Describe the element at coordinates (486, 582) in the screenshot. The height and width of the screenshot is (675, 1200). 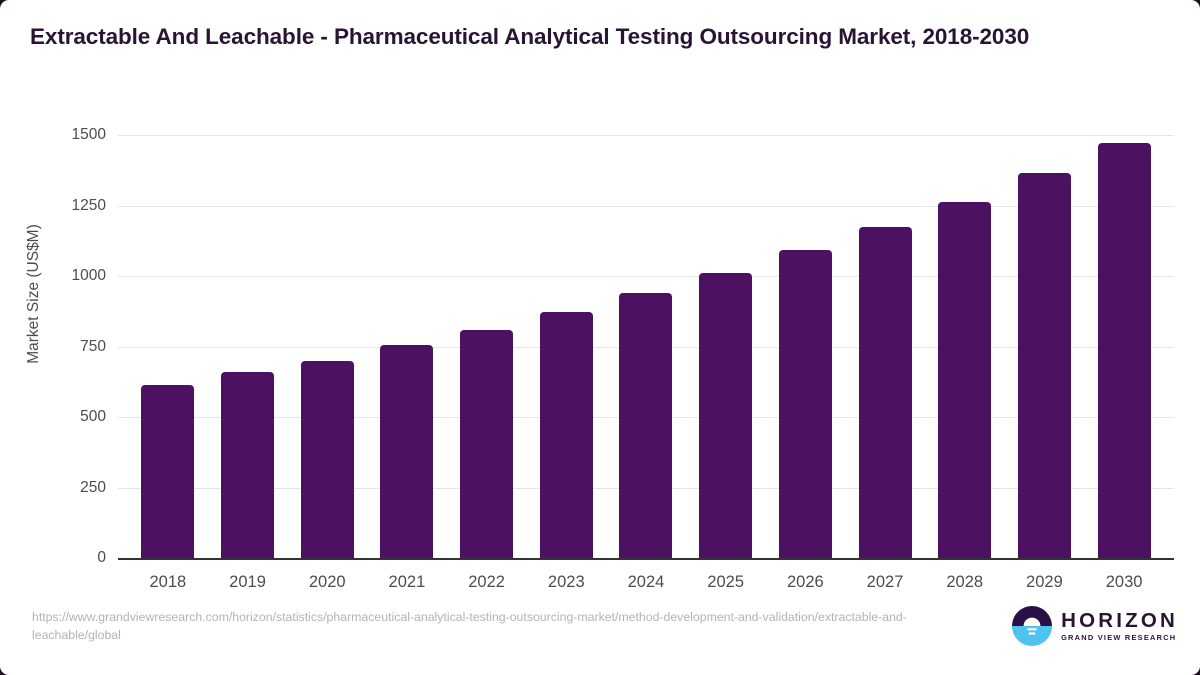
I see `x-axis-tick-label: 2022` at that location.